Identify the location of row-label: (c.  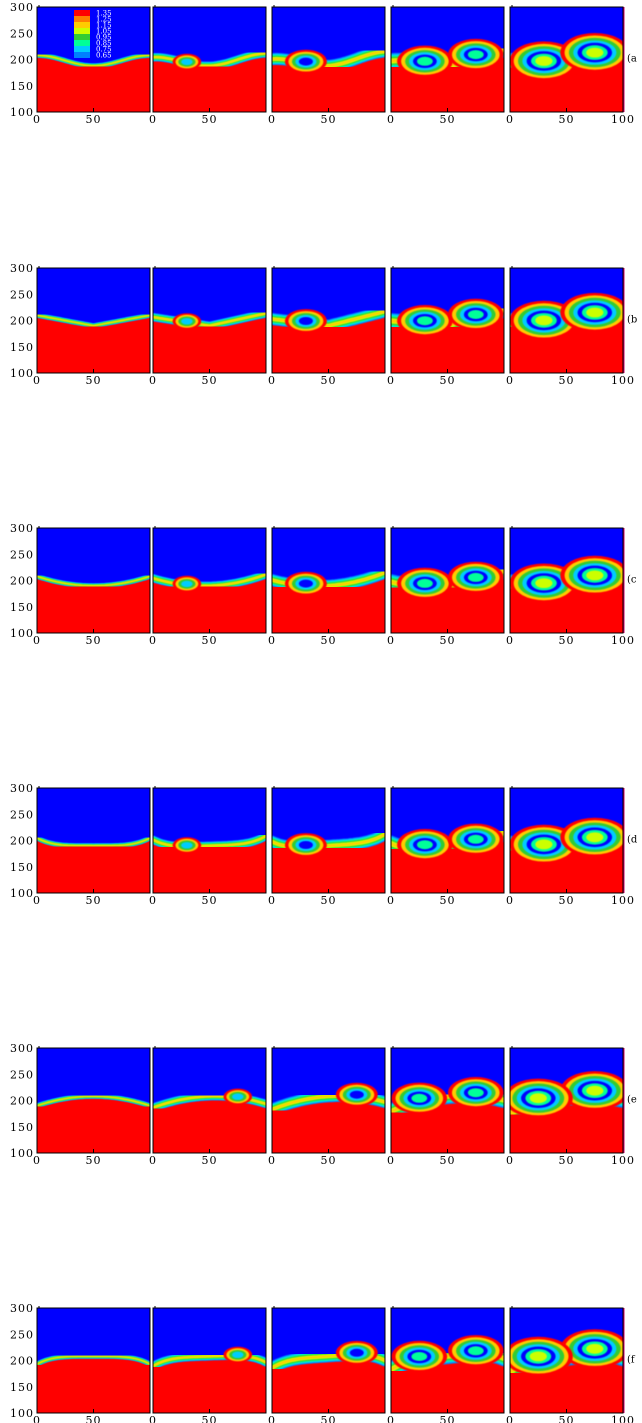
(632, 580).